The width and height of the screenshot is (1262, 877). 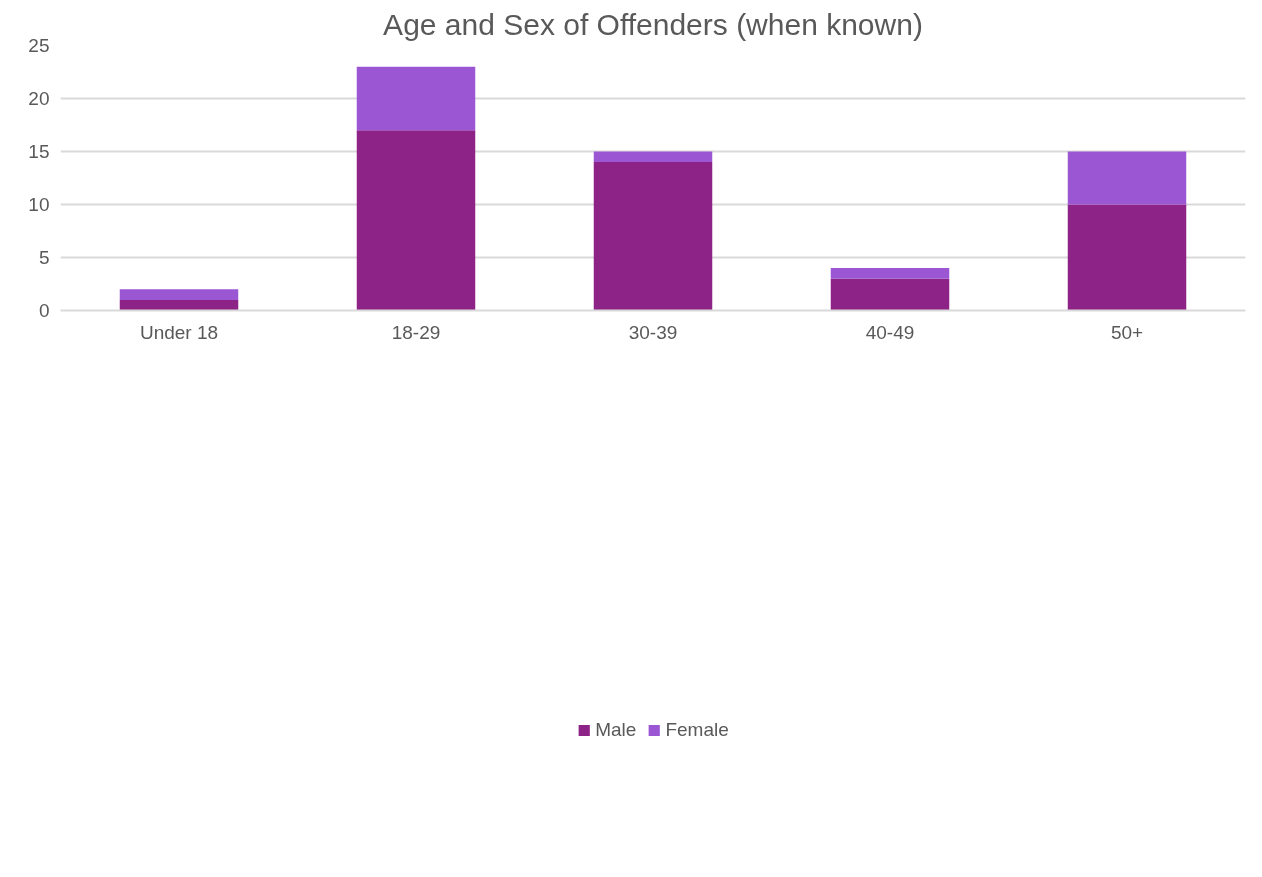 I want to click on y-tick-label: 20, so click(x=39, y=98).